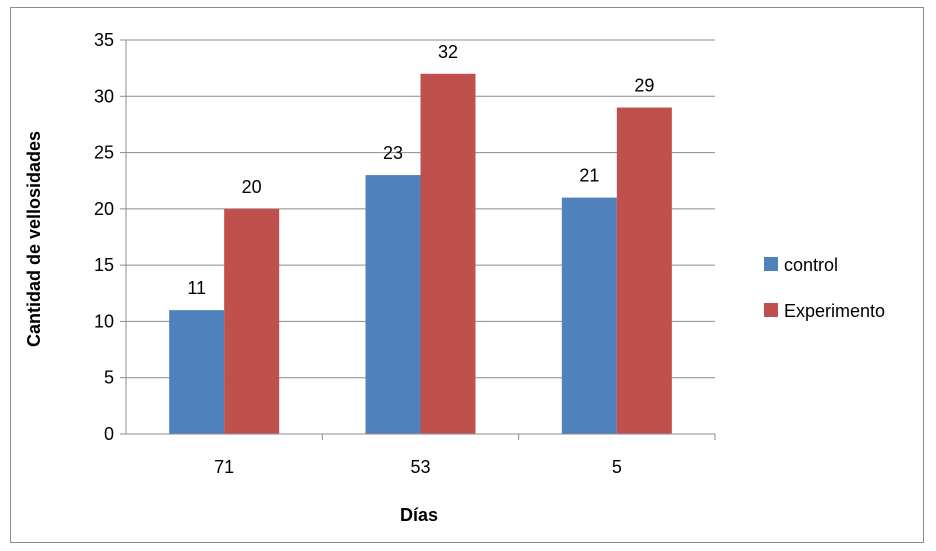 The image size is (936, 551). What do you see at coordinates (448, 52) in the screenshot?
I see `data-label: 32` at bounding box center [448, 52].